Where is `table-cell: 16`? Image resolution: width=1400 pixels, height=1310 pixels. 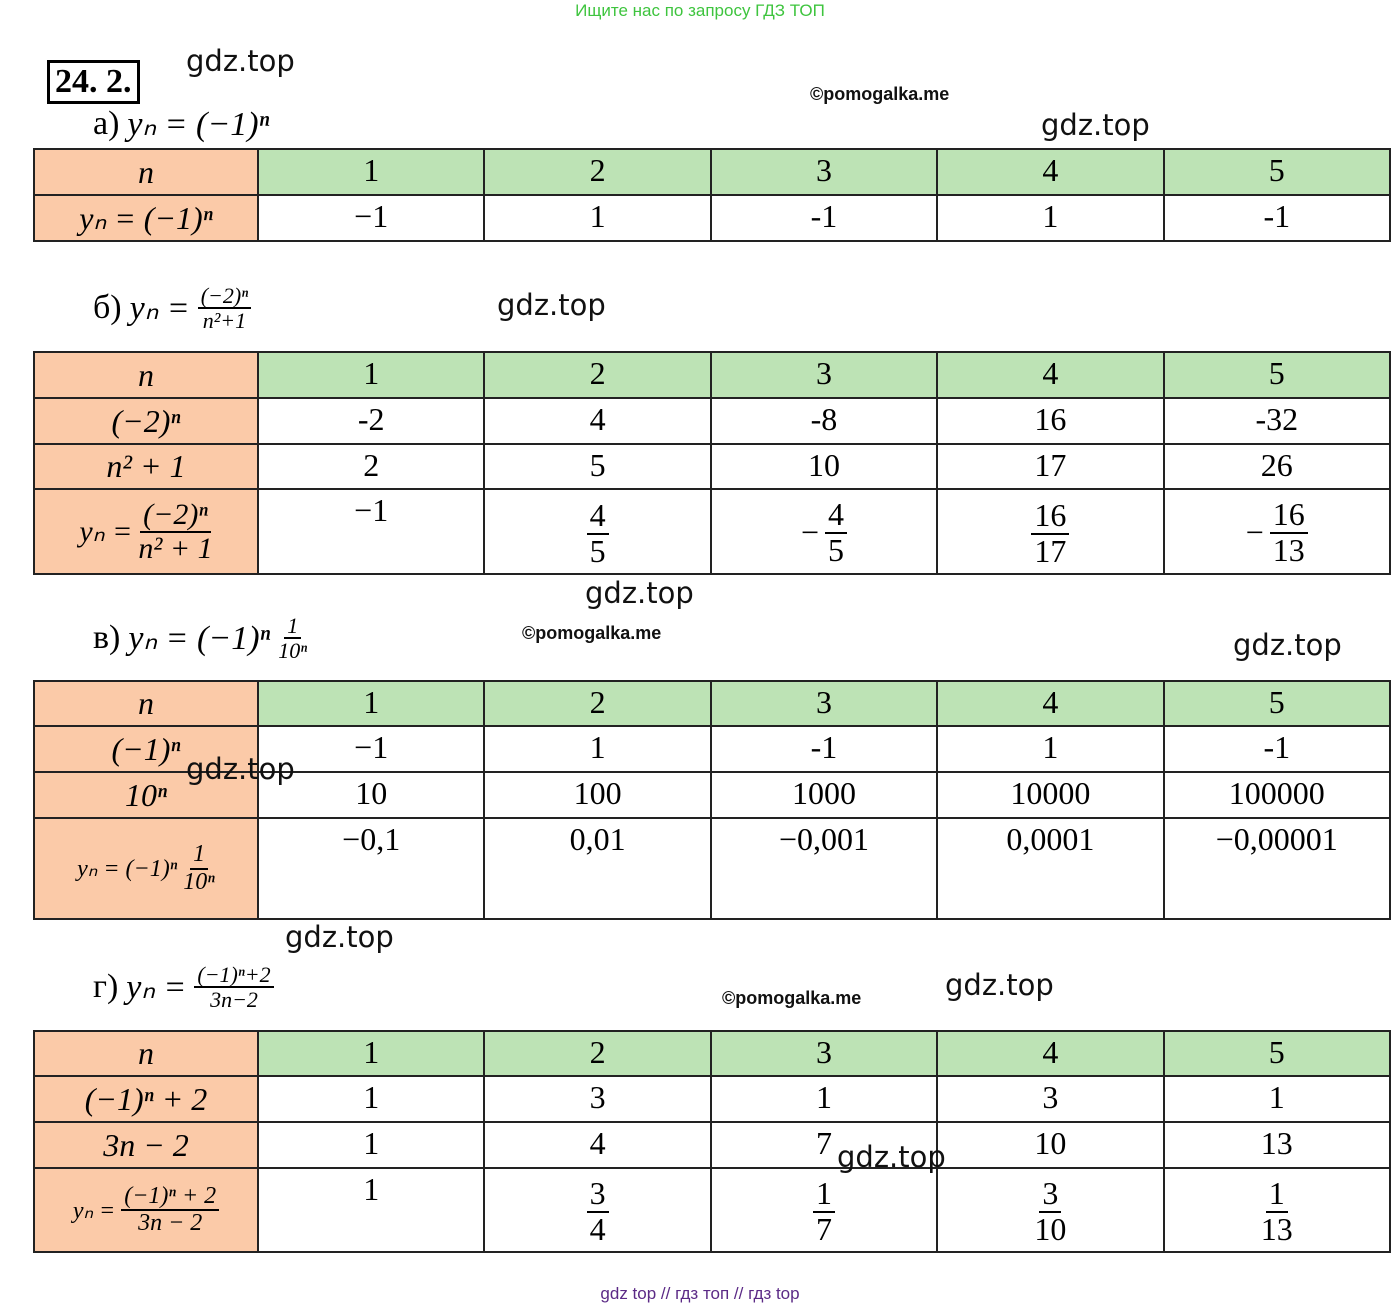
table-cell: 16 is located at coordinates (1050, 421).